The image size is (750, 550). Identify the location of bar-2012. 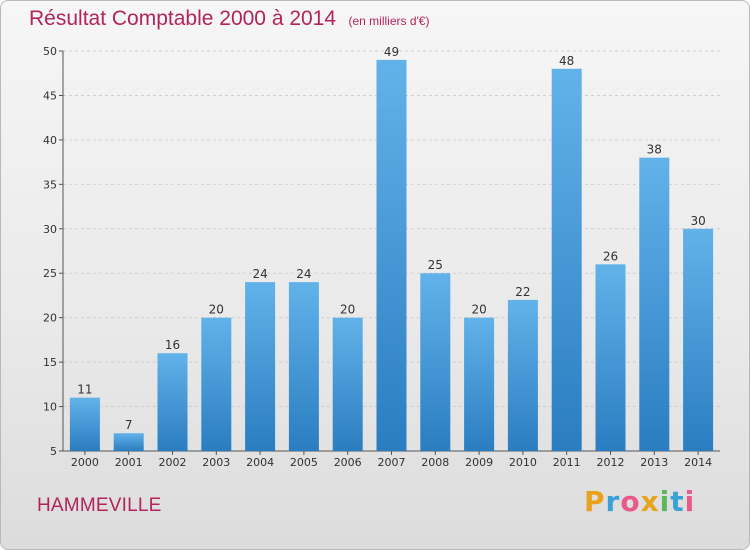
(610, 357).